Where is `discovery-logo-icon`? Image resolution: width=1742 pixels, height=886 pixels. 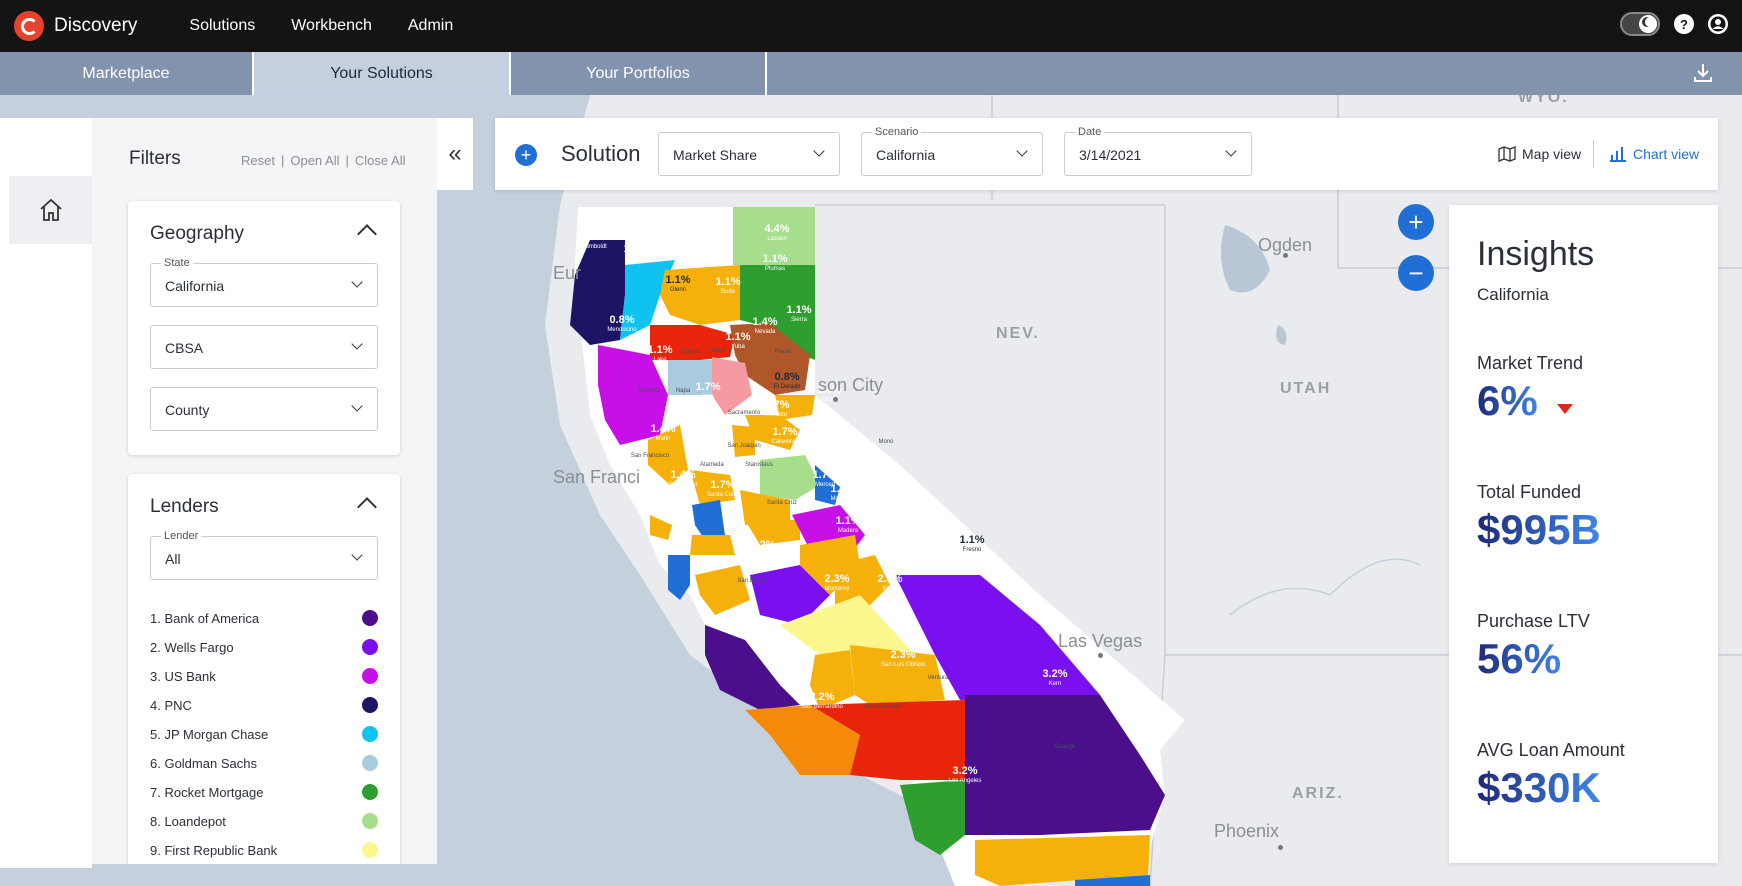 discovery-logo-icon is located at coordinates (29, 26).